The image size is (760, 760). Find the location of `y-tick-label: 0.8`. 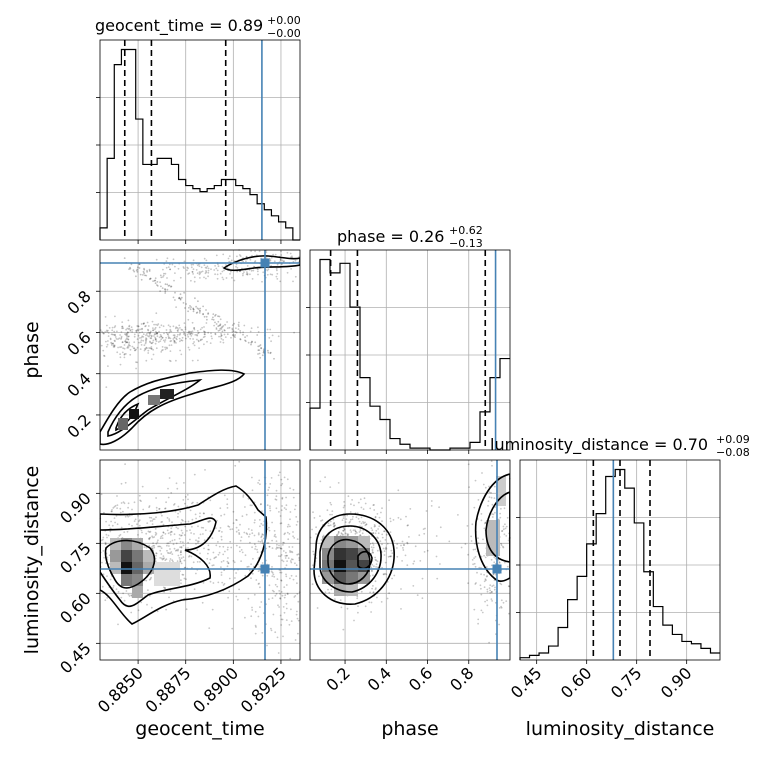

y-tick-label: 0.8 is located at coordinates (78, 302).